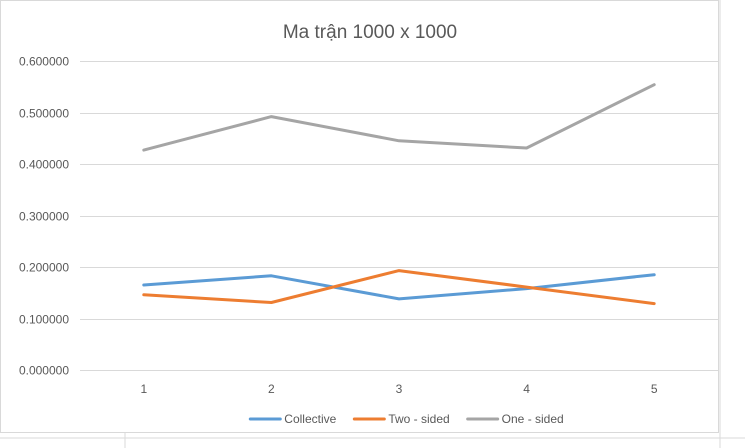 This screenshot has width=745, height=448. Describe the element at coordinates (654, 389) in the screenshot. I see `x-tick-label: 5` at that location.